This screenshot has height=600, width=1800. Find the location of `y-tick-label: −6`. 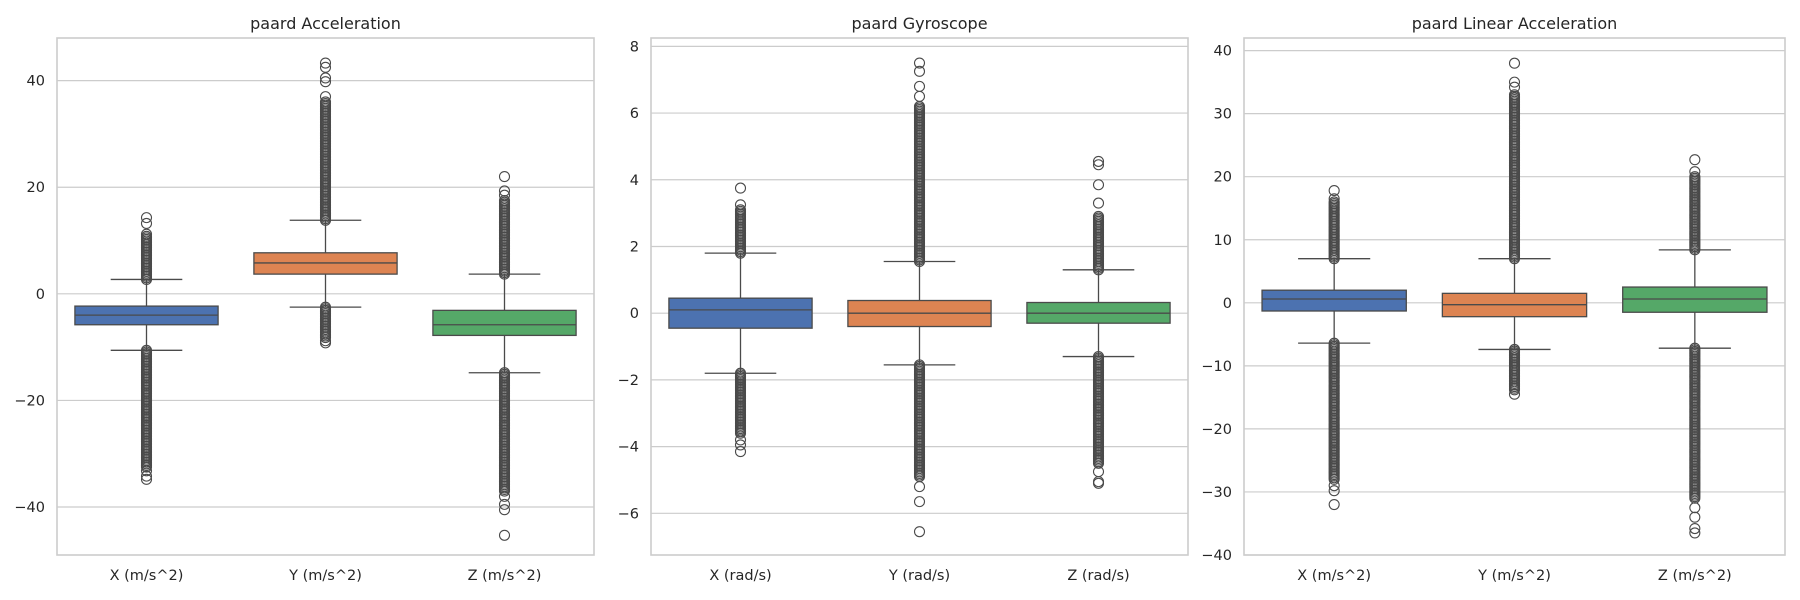

y-tick-label: −6 is located at coordinates (628, 514).